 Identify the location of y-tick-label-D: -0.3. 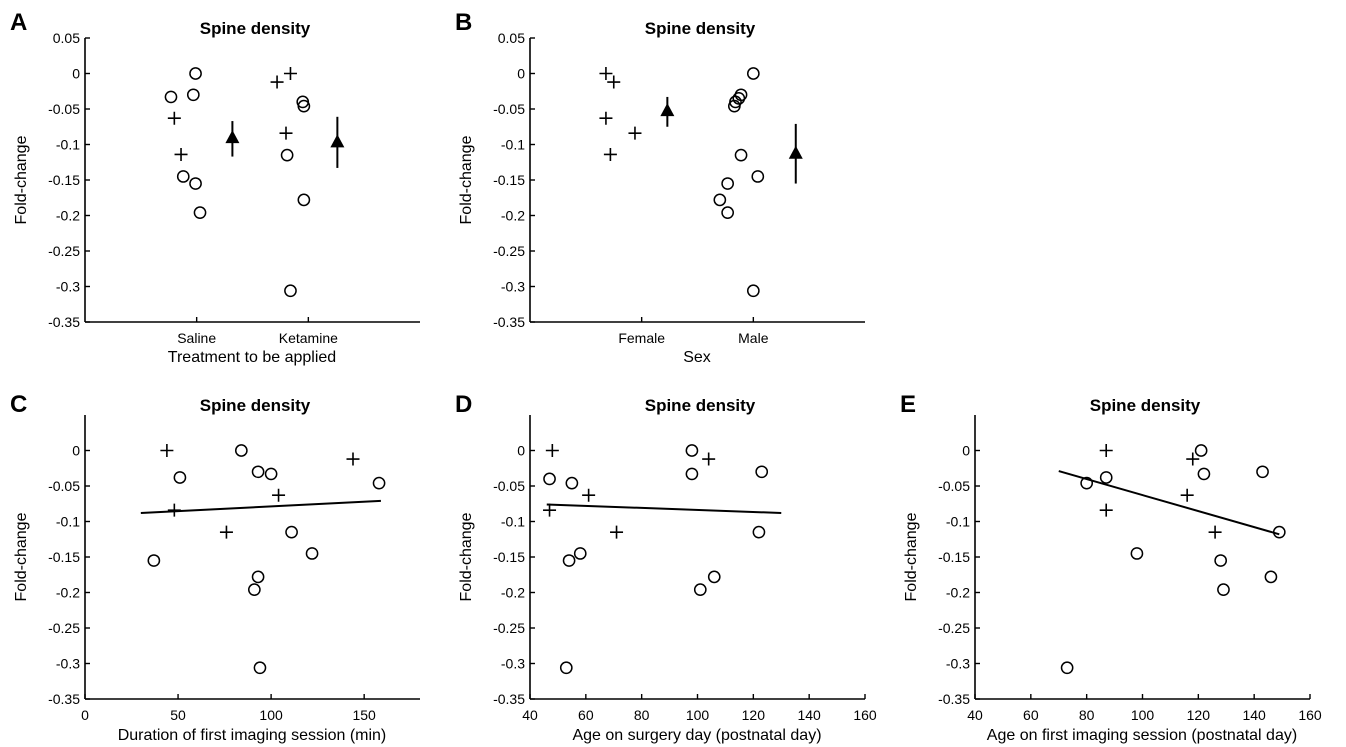
(513, 664).